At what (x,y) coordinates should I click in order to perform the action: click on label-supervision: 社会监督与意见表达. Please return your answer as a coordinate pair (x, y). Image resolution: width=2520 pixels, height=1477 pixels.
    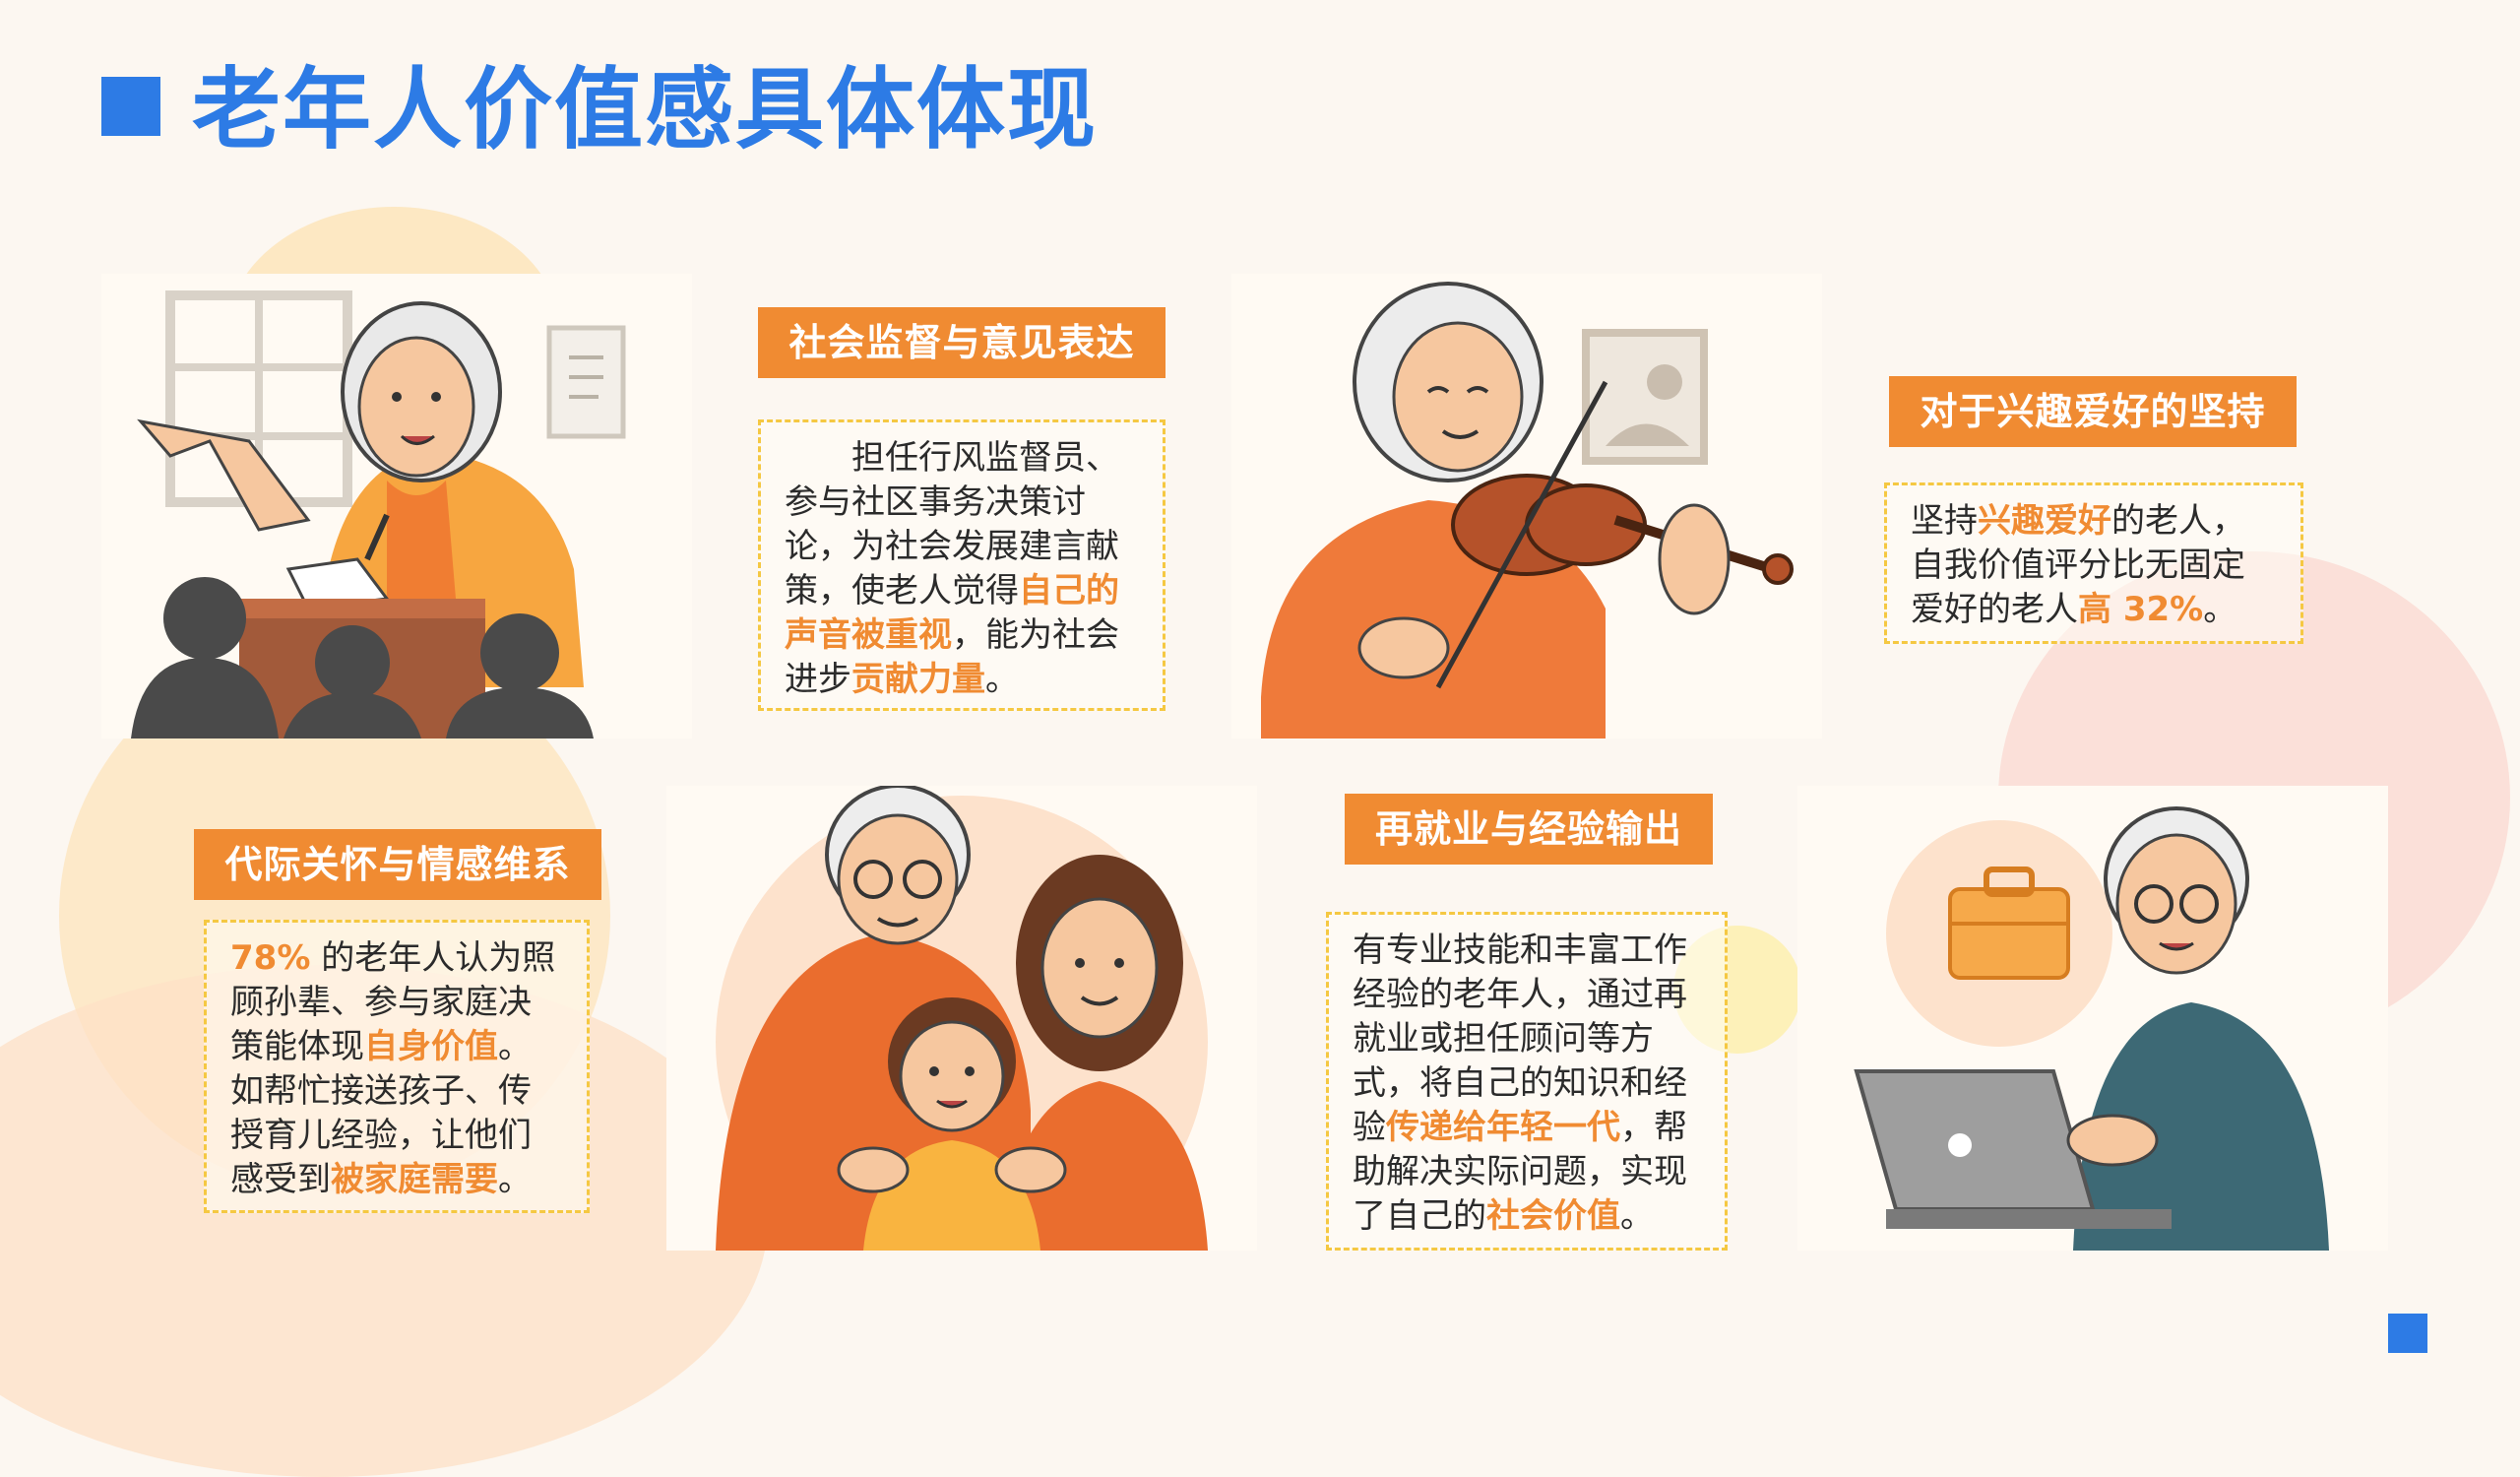
    Looking at the image, I should click on (962, 343).